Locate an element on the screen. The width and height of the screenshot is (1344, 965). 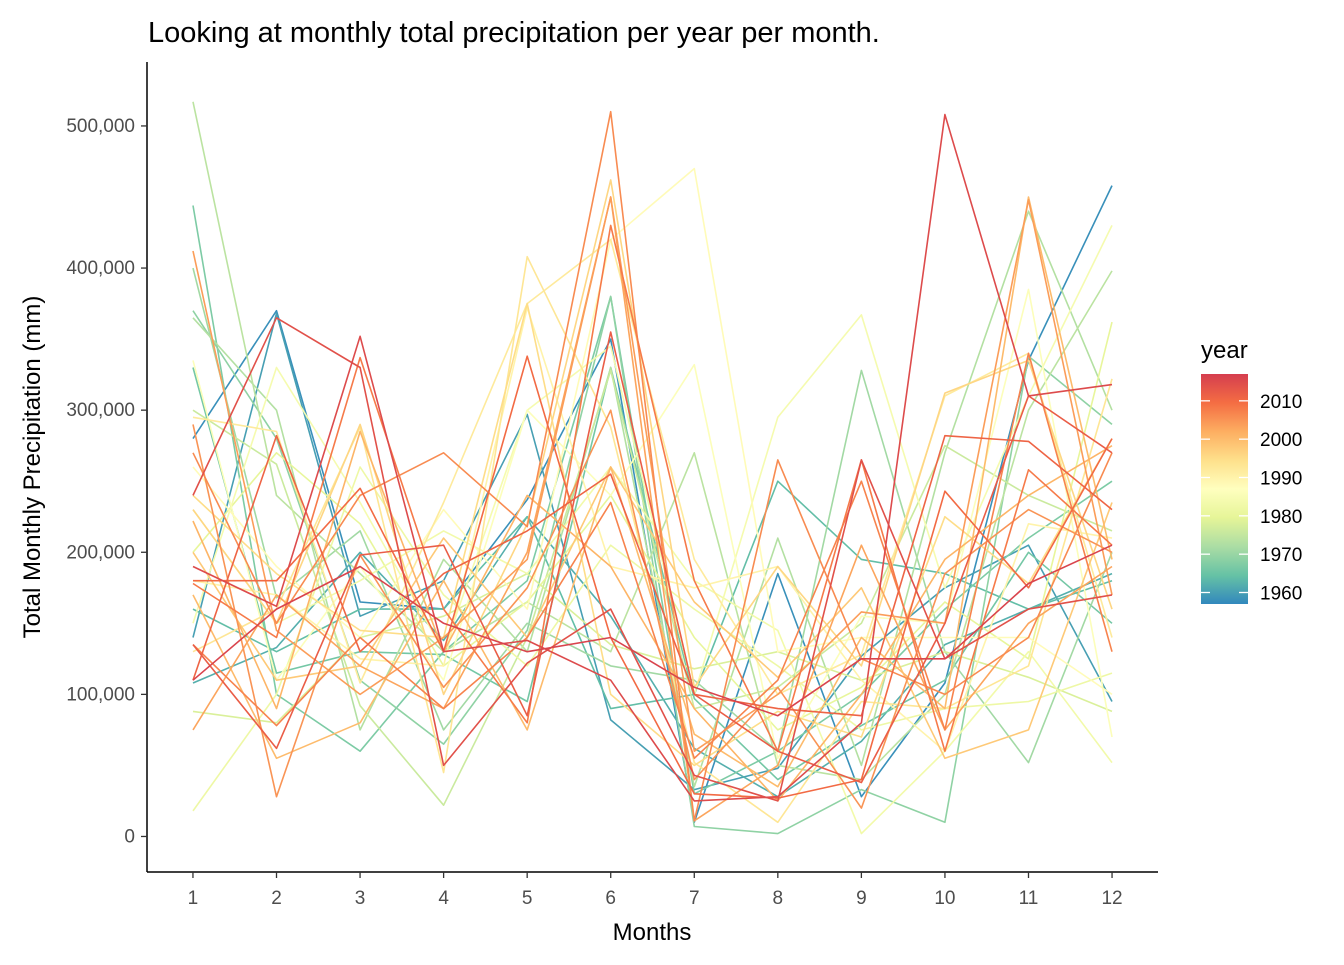
series-line-2016 is located at coordinates (652, 630).